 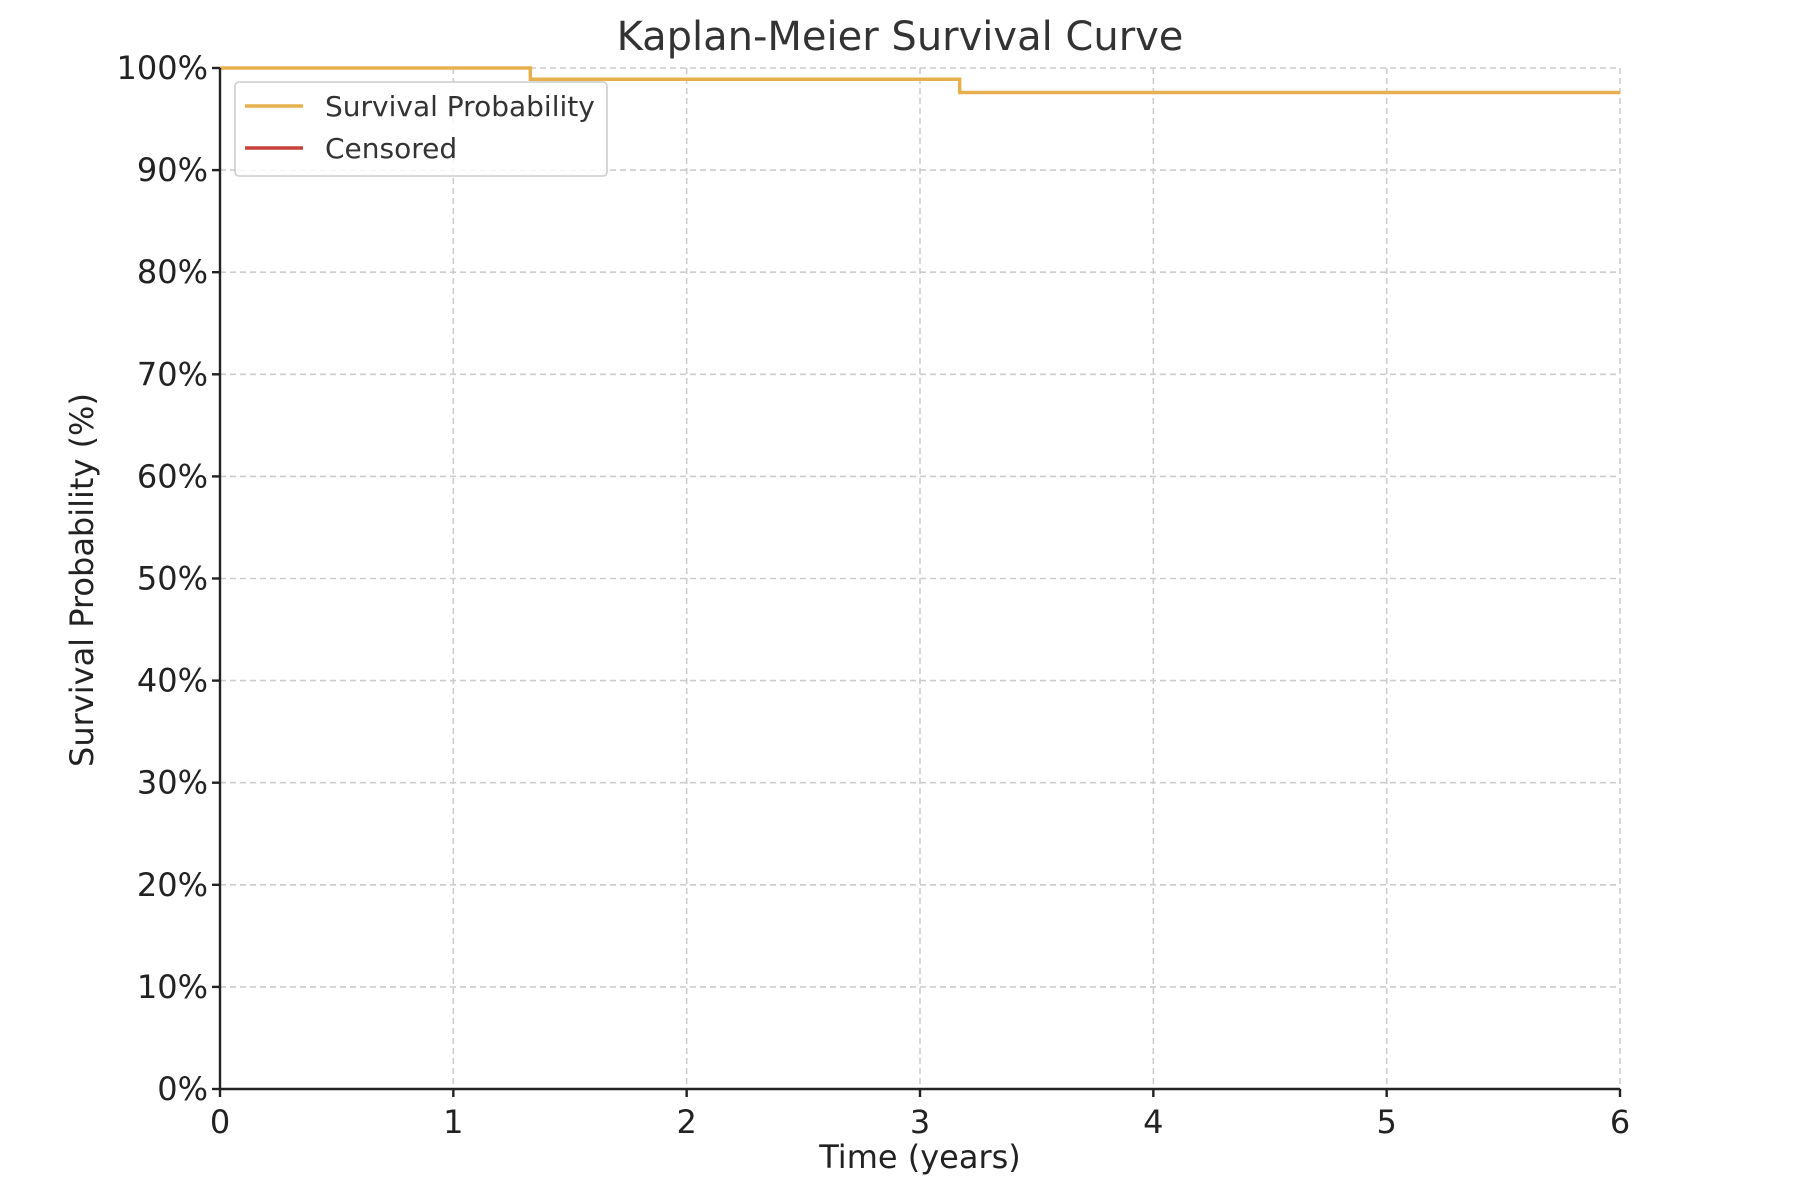 I want to click on y-tick-label: 90%, so click(x=172, y=170).